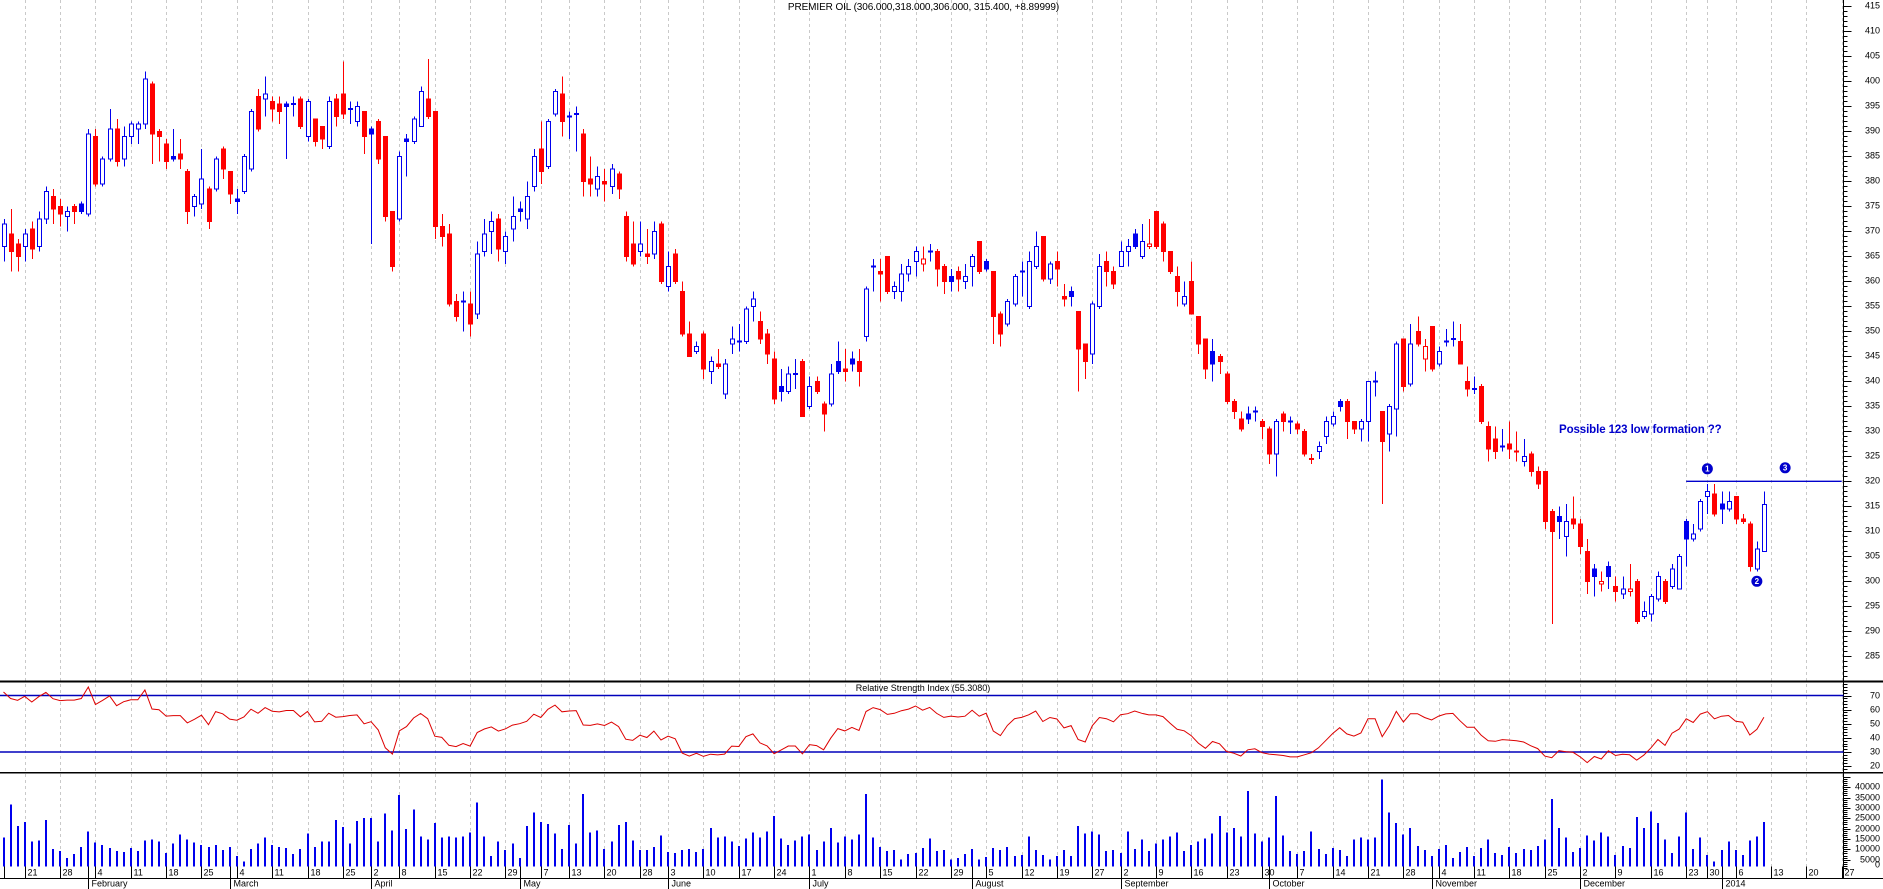  I want to click on week-day-label: 18, so click(173, 872).